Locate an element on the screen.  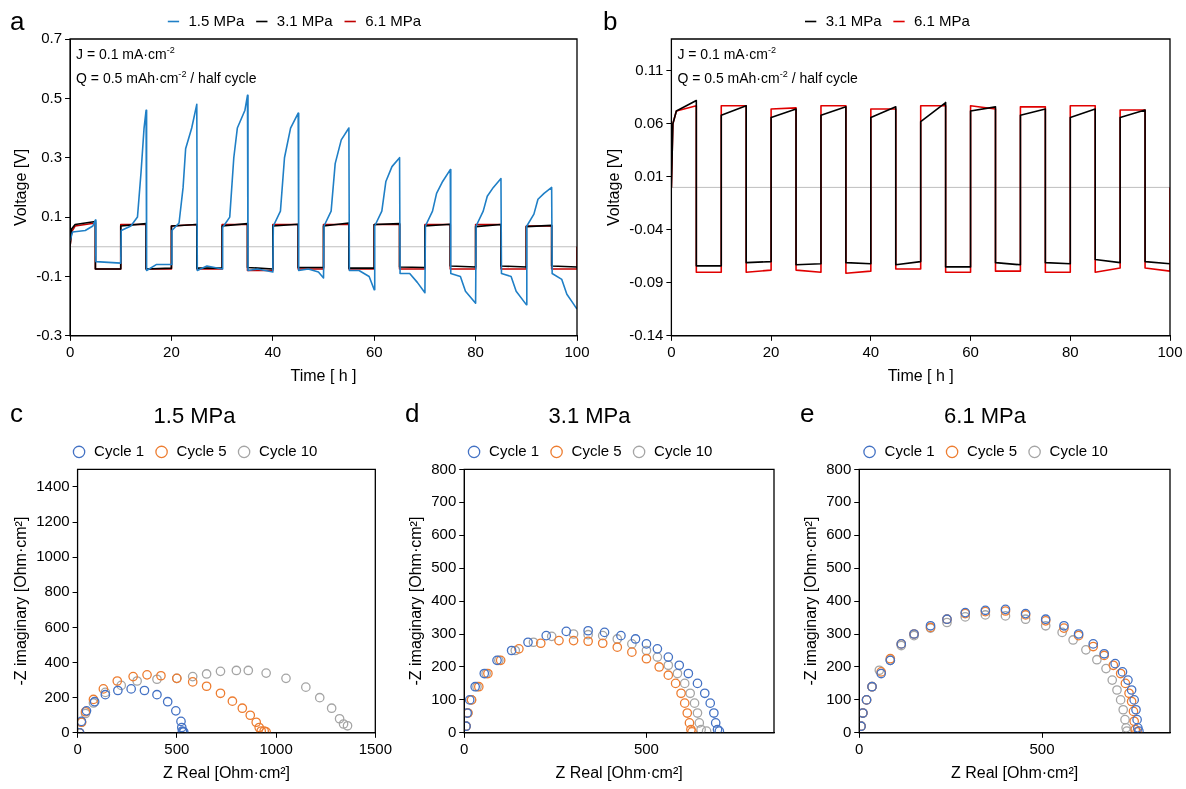
y-tick-label: 0.3 is located at coordinates (52, 156).